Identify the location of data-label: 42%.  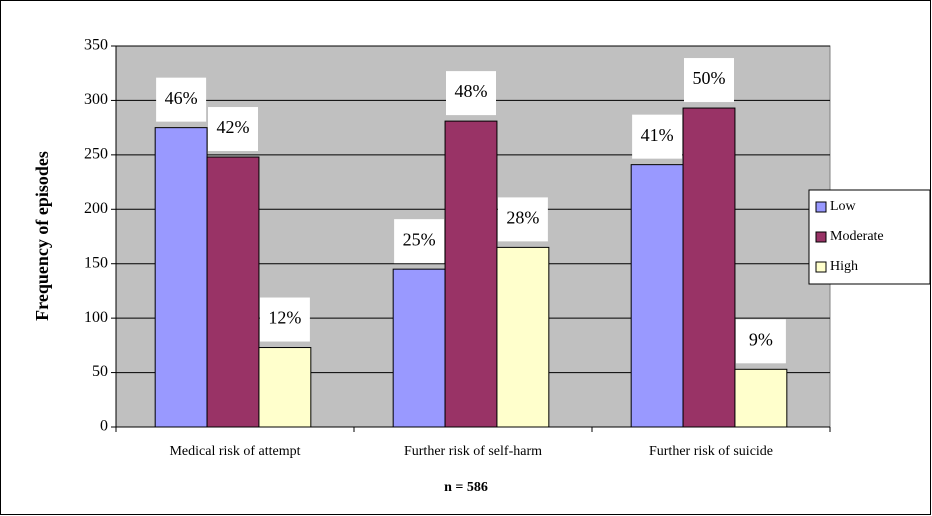
(233, 127).